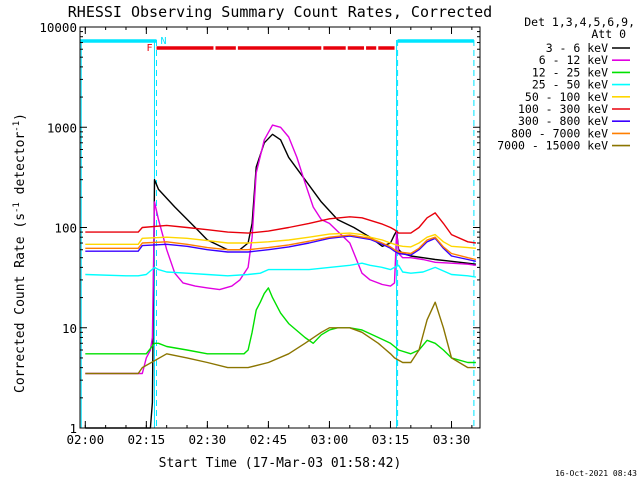  Describe the element at coordinates (58, 27) in the screenshot. I see `y-tick-label-4: 10000` at that location.